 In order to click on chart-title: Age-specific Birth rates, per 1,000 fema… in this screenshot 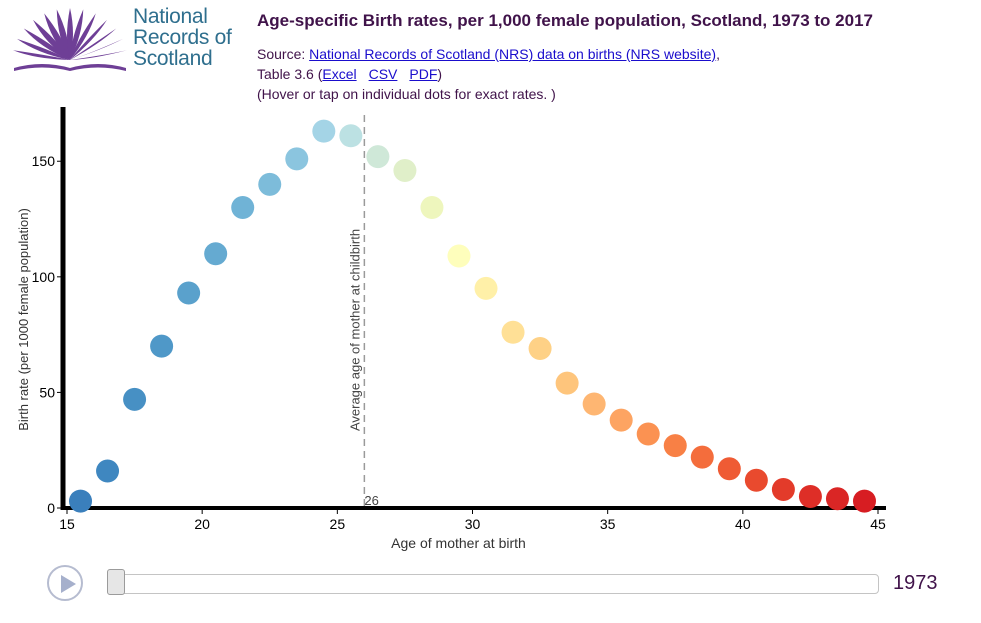, I will do `click(565, 20)`.